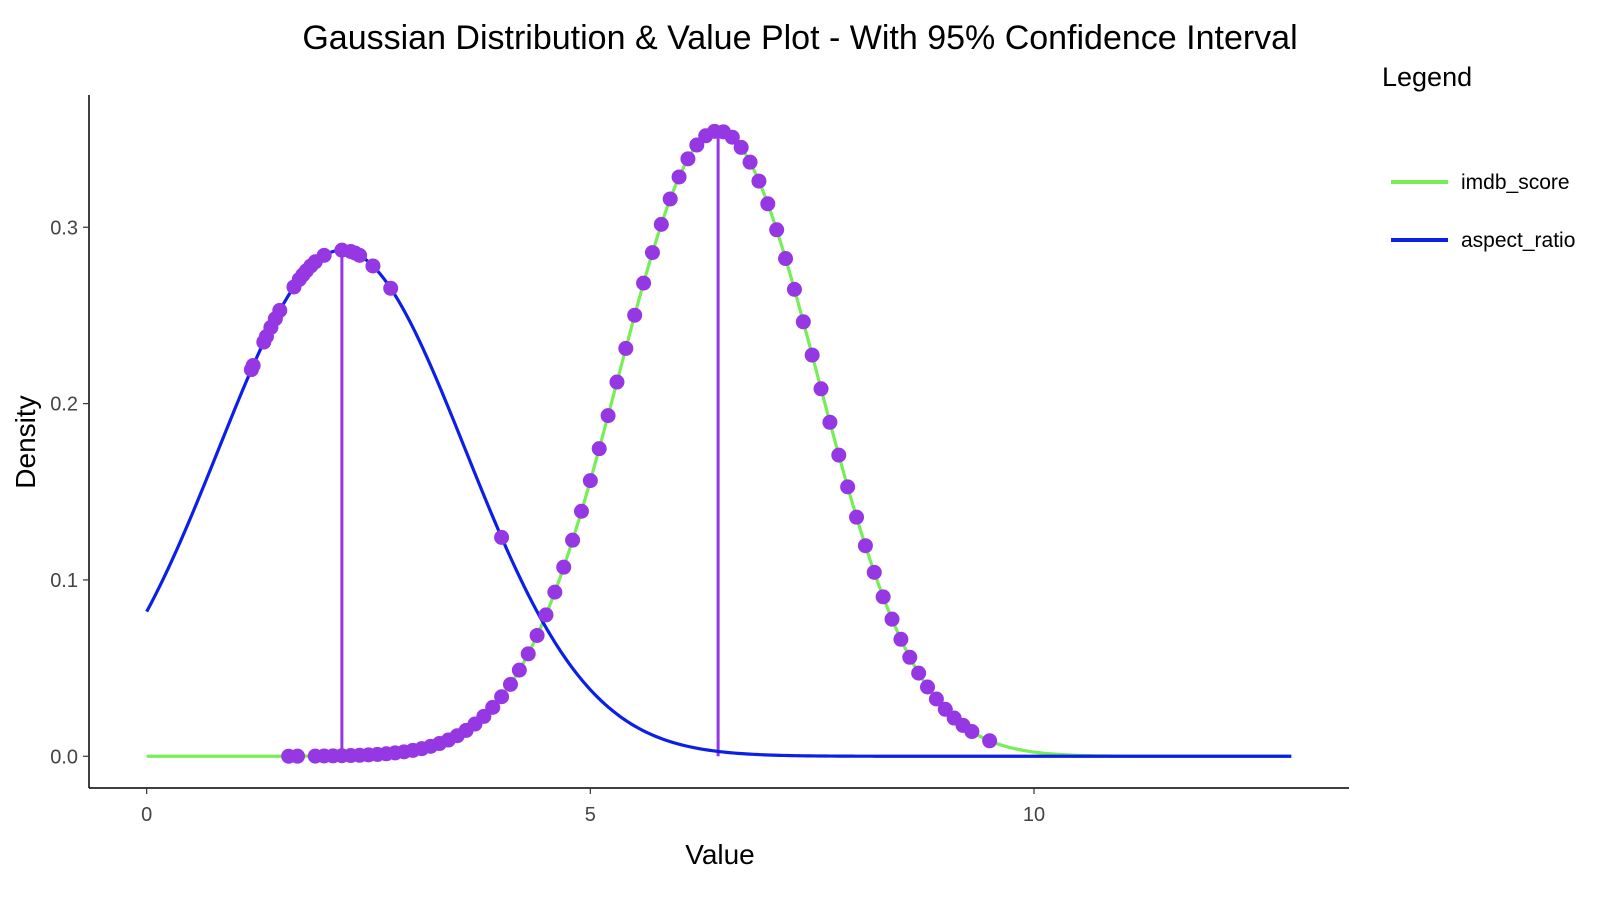  I want to click on x-tick-label: 0, so click(146, 815).